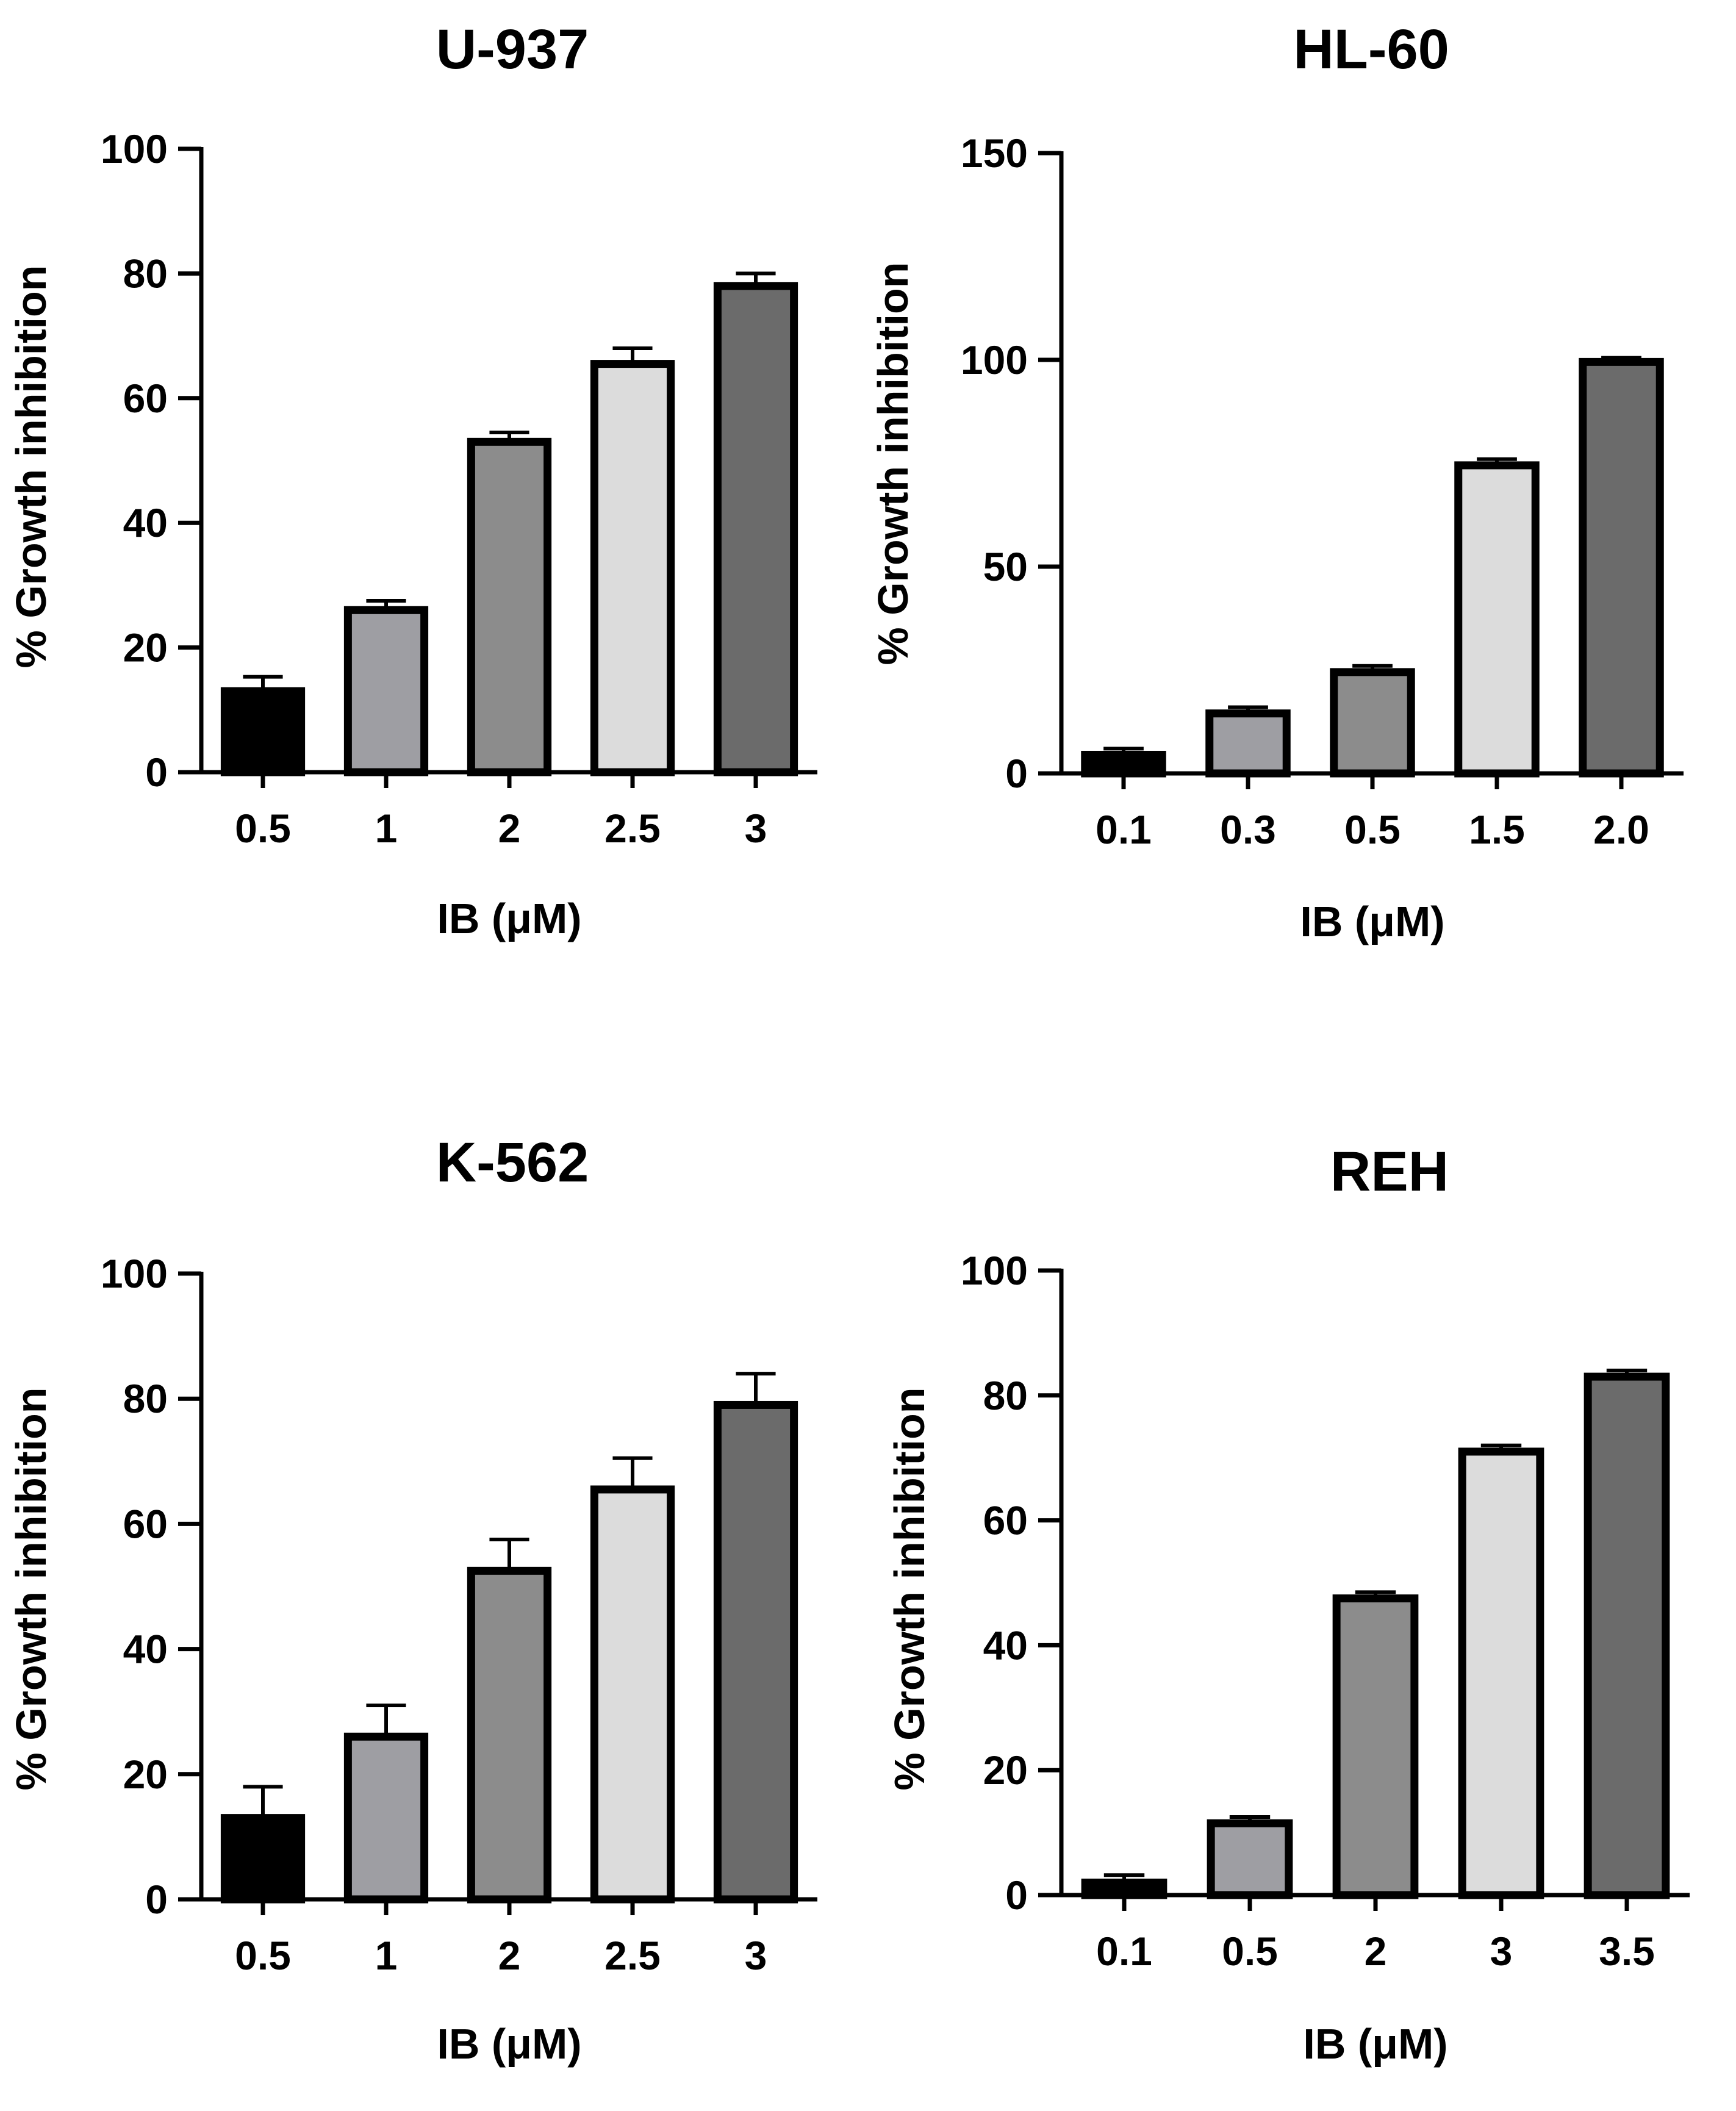 This screenshot has width=1736, height=2111. Describe the element at coordinates (512, 1162) in the screenshot. I see `chart-title: K-562` at that location.